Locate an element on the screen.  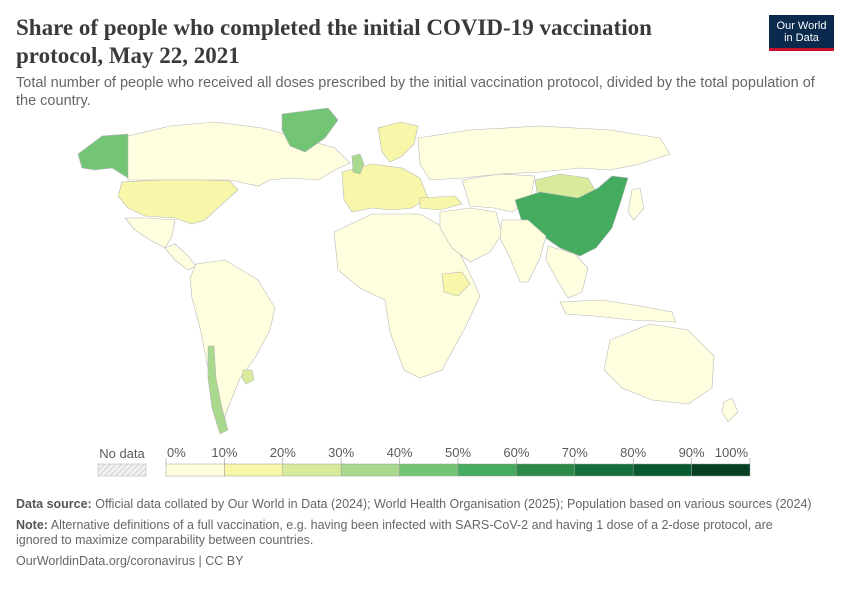
region-europe: Europe is located at coordinates (385, 188).